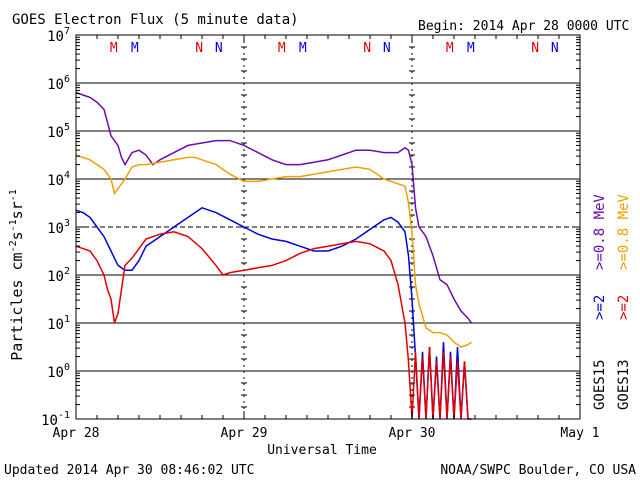  Describe the element at coordinates (55, 419) in the screenshot. I see `y-tick-label: 10⁻¹` at that location.